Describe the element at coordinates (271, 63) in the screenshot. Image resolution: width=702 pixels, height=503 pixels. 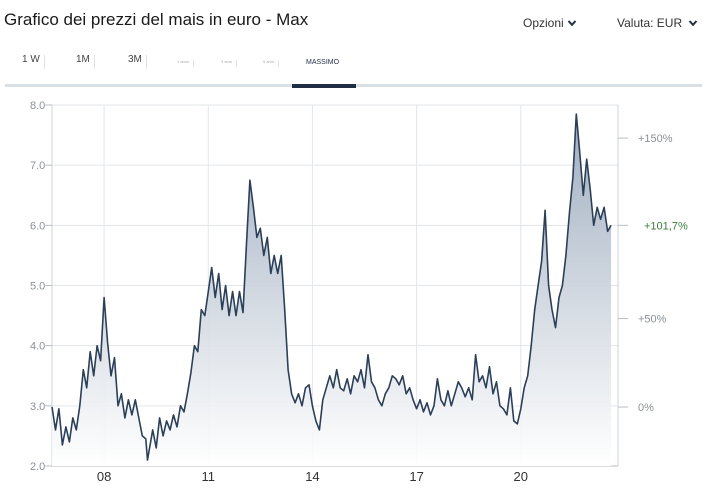
I see `tab-5y: 5 anni` at that location.